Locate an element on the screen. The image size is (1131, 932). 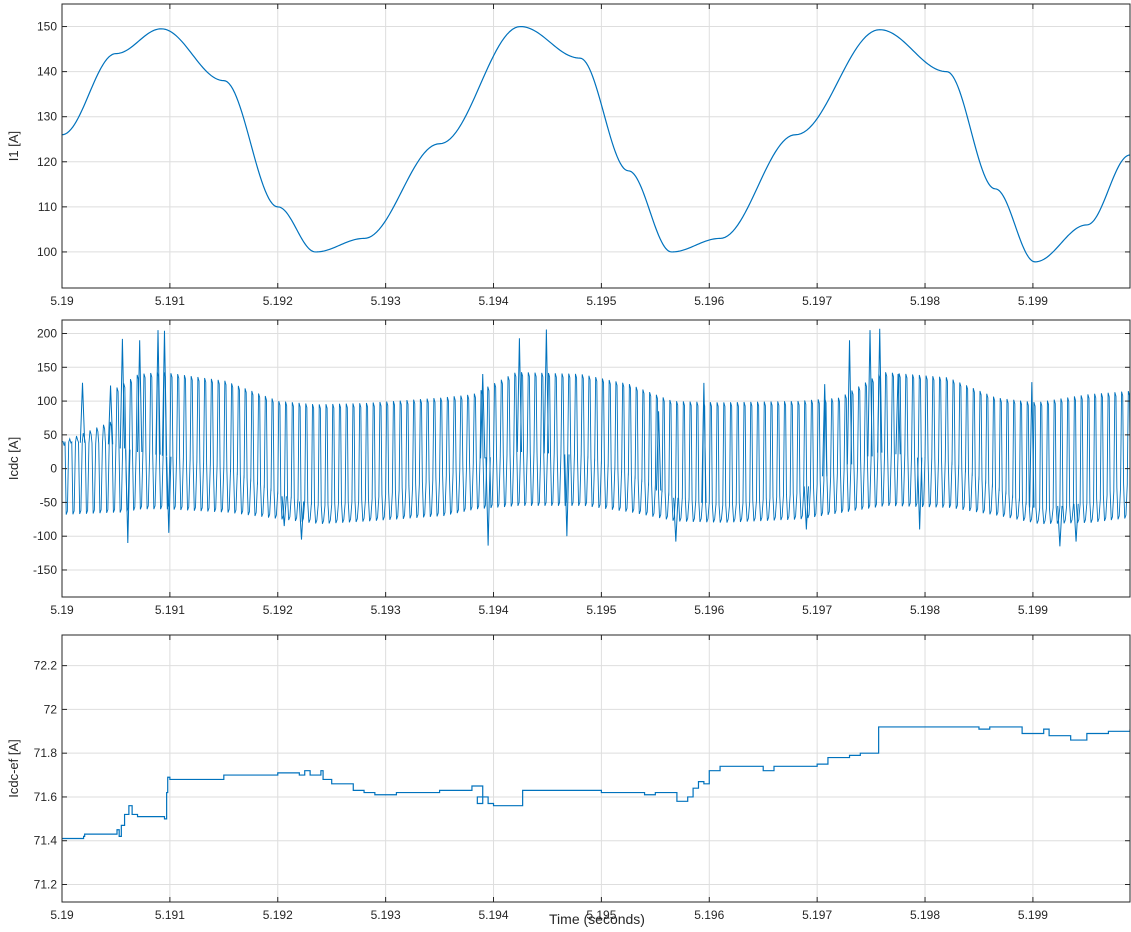
y-axis-label-icdc: Icdc [A] is located at coordinates (13, 458).